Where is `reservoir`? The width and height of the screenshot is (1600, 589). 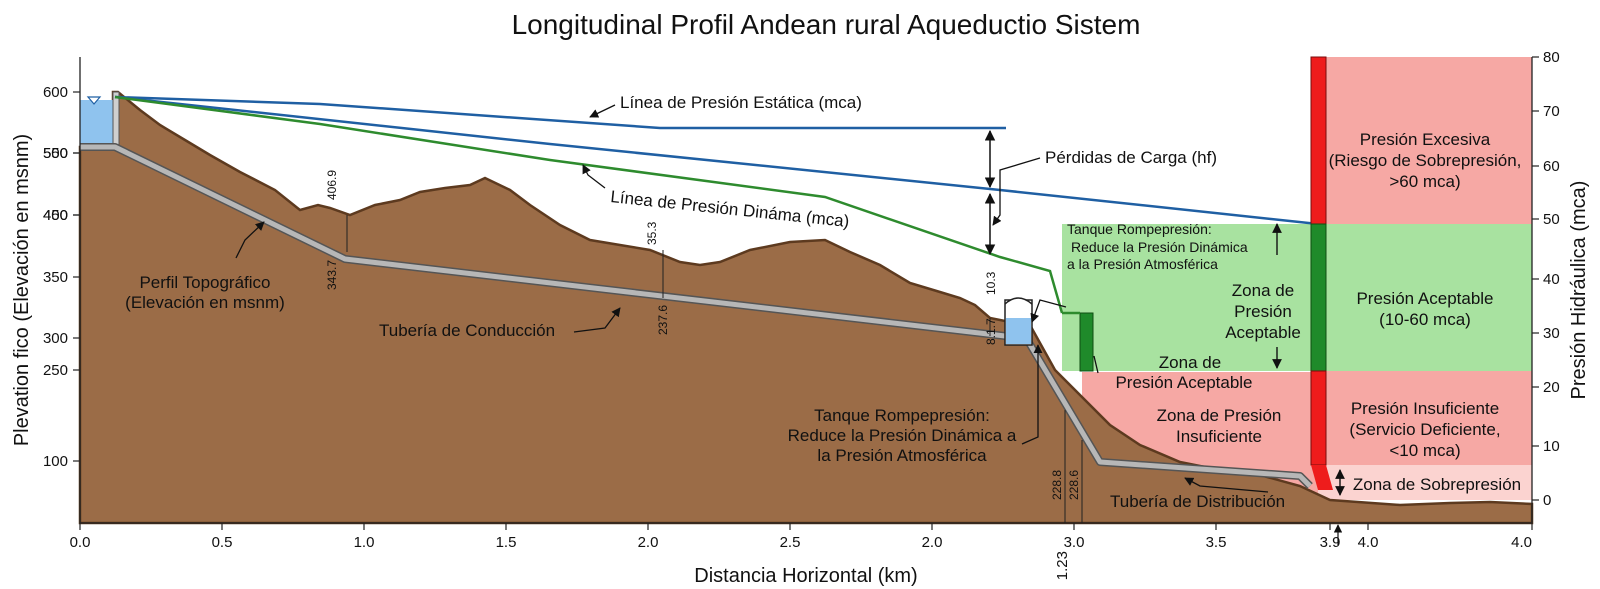 reservoir is located at coordinates (100, 119).